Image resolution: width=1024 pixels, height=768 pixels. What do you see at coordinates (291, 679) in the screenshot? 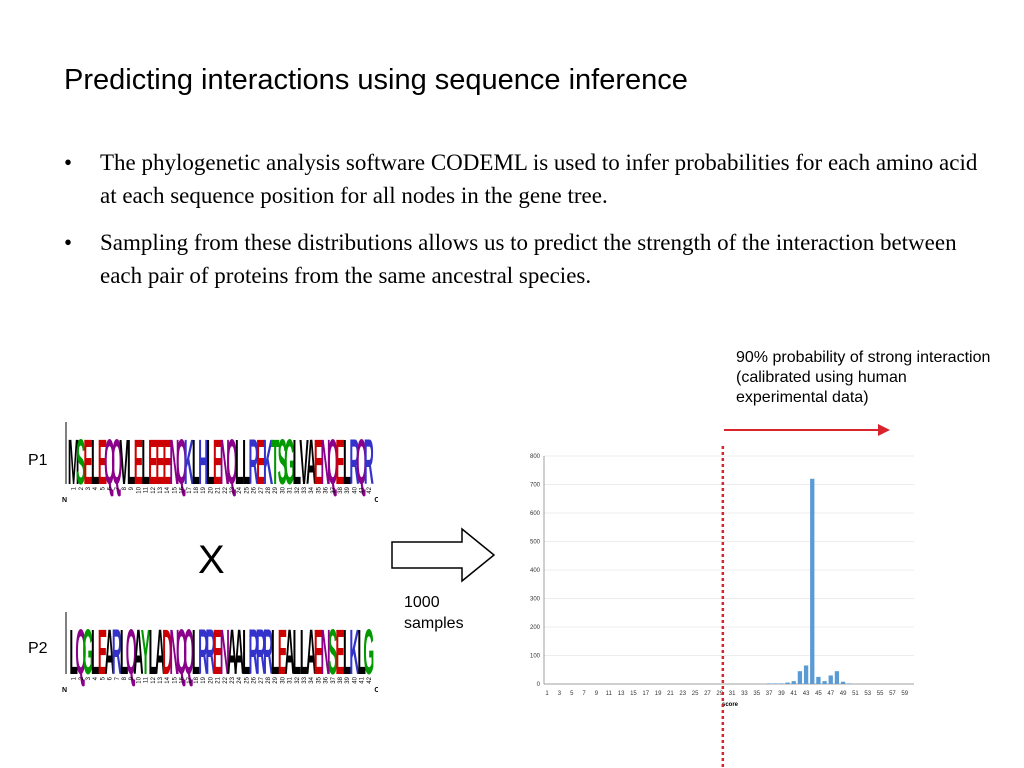
I see `logo-position-label: 31` at bounding box center [291, 679].